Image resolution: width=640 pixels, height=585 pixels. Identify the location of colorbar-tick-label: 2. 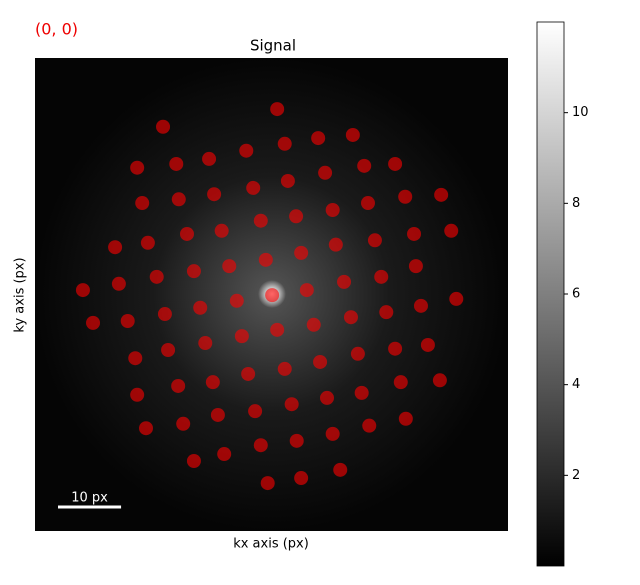
(576, 475).